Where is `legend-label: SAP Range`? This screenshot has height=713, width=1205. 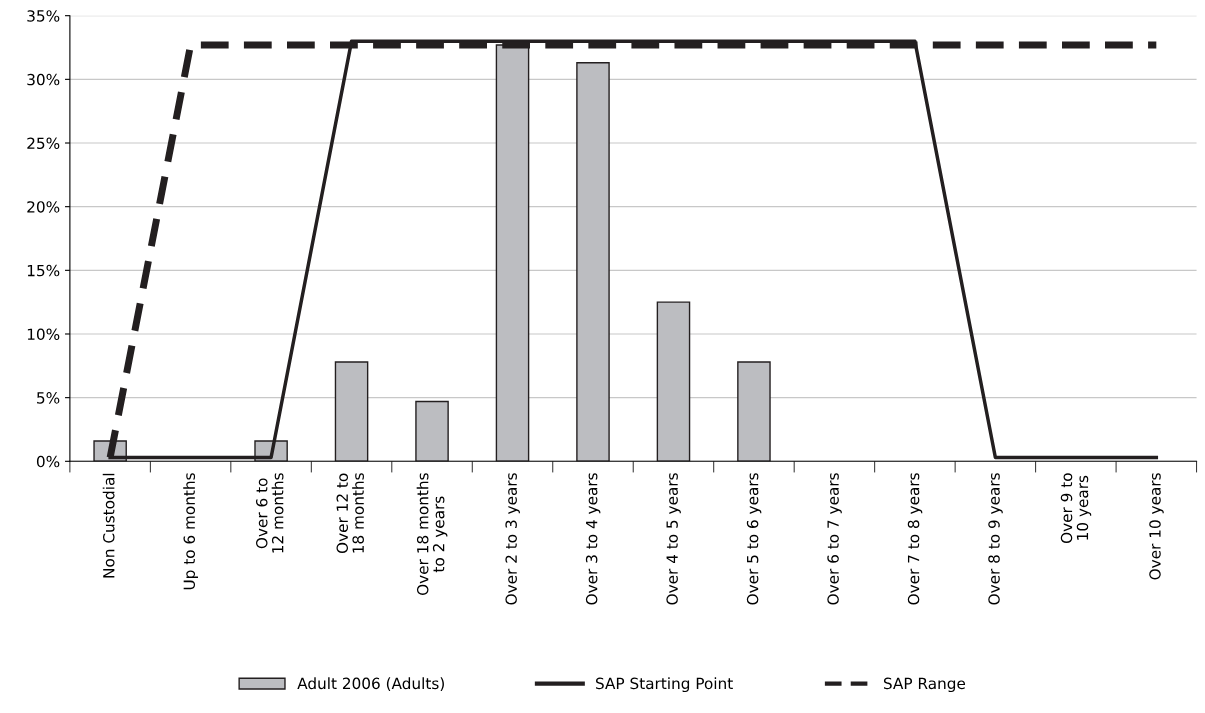
legend-label: SAP Range is located at coordinates (924, 685).